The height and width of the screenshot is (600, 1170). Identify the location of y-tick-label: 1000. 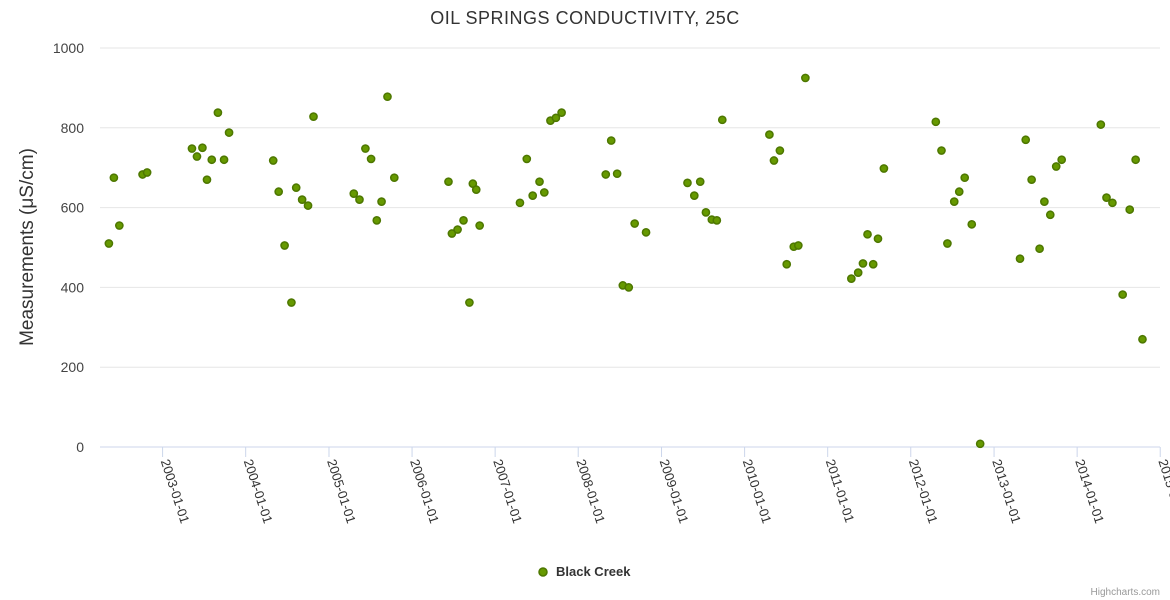
(68, 48).